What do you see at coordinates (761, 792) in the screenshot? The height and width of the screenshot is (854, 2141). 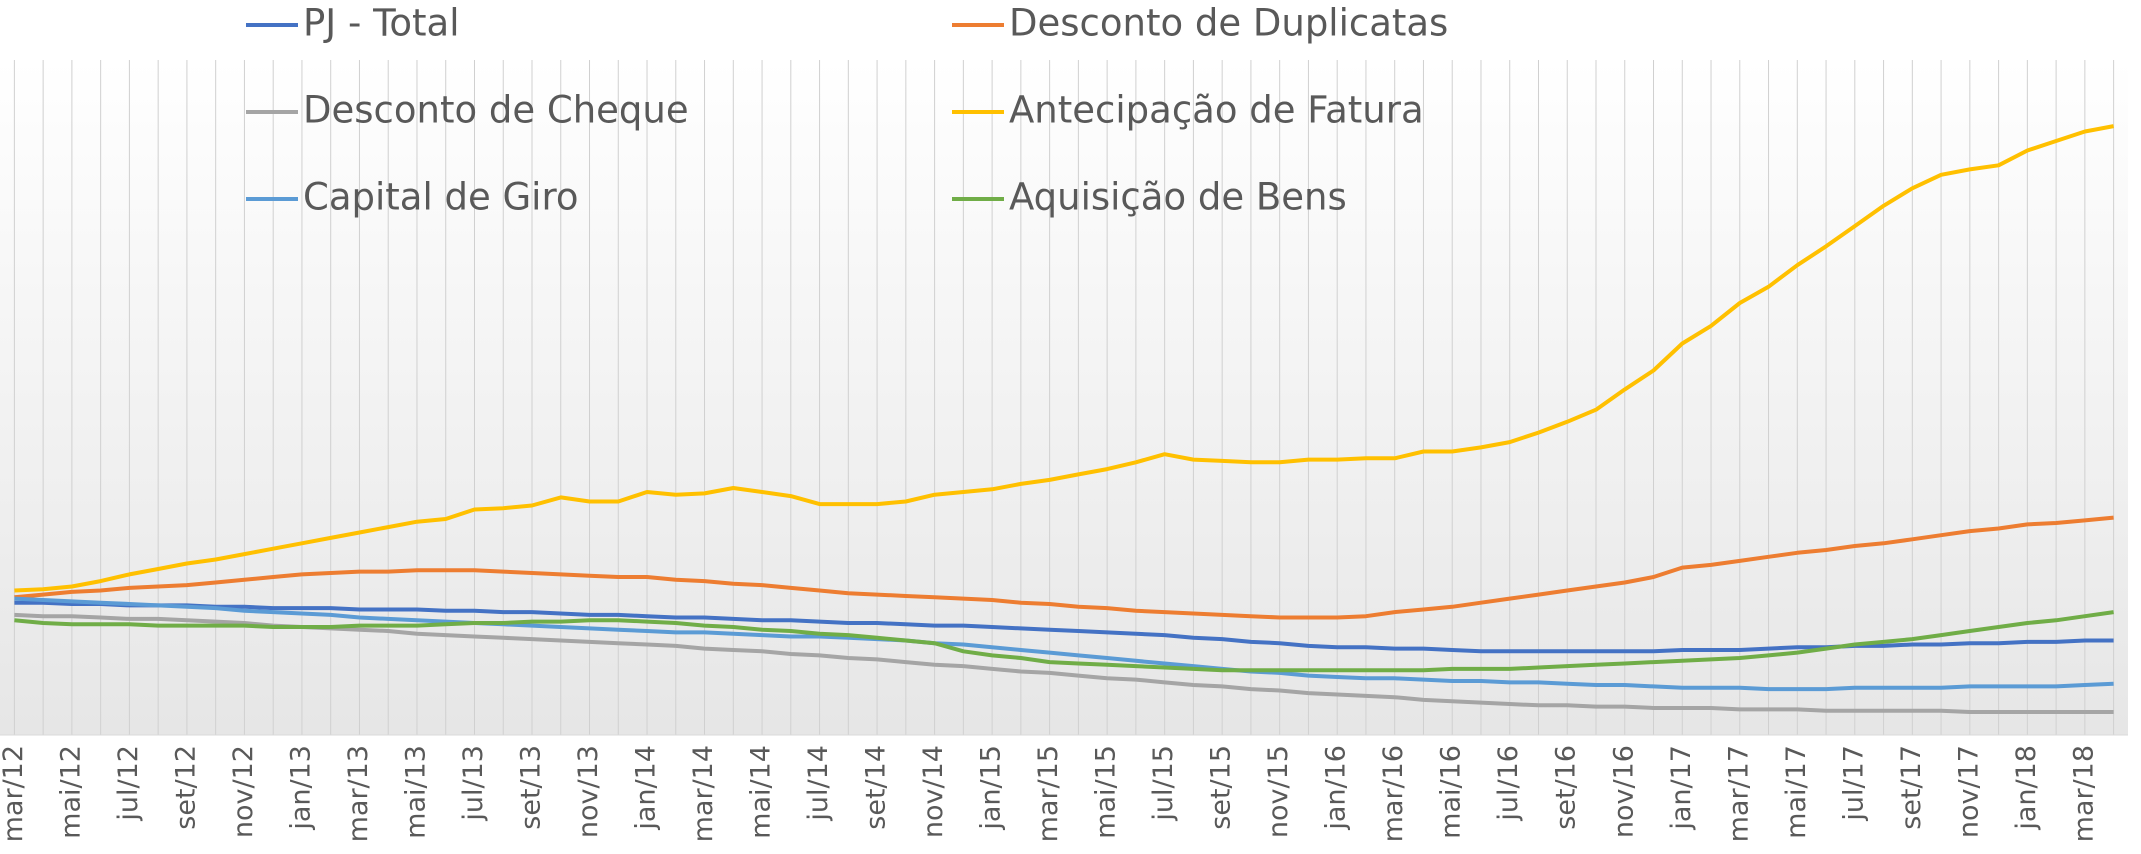 I see `x-tick-label: mai/14` at bounding box center [761, 792].